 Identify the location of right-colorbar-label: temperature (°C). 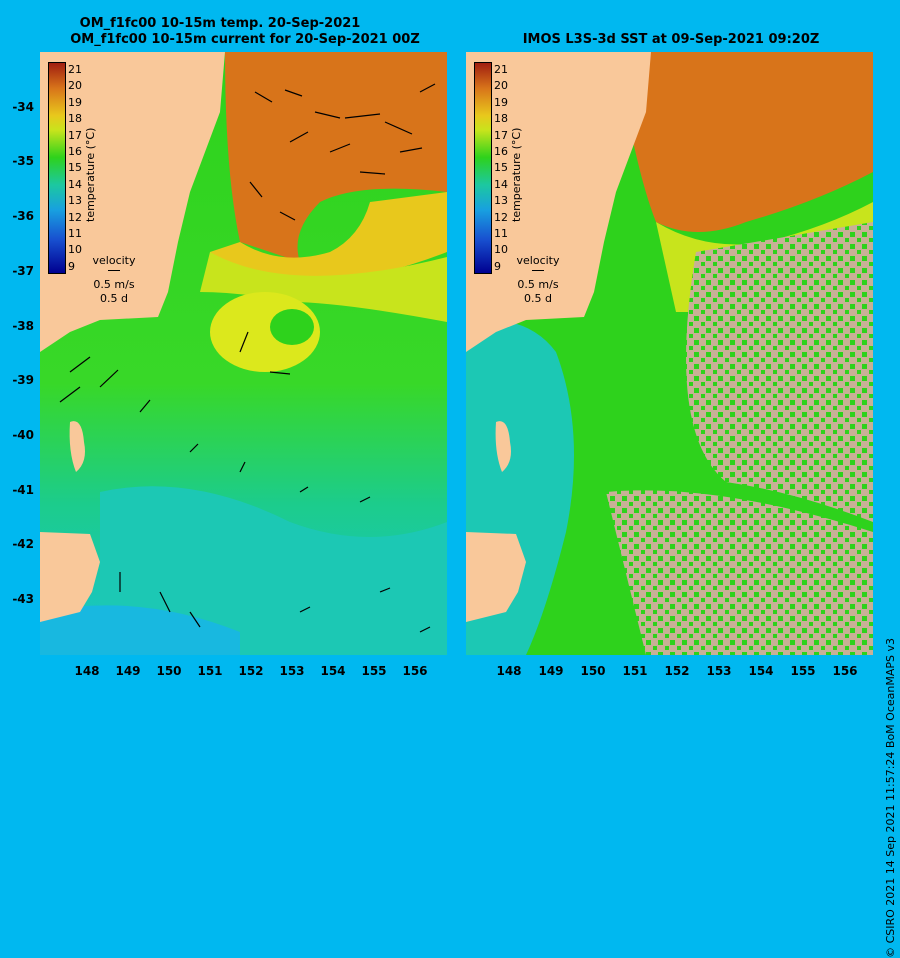
(516, 174).